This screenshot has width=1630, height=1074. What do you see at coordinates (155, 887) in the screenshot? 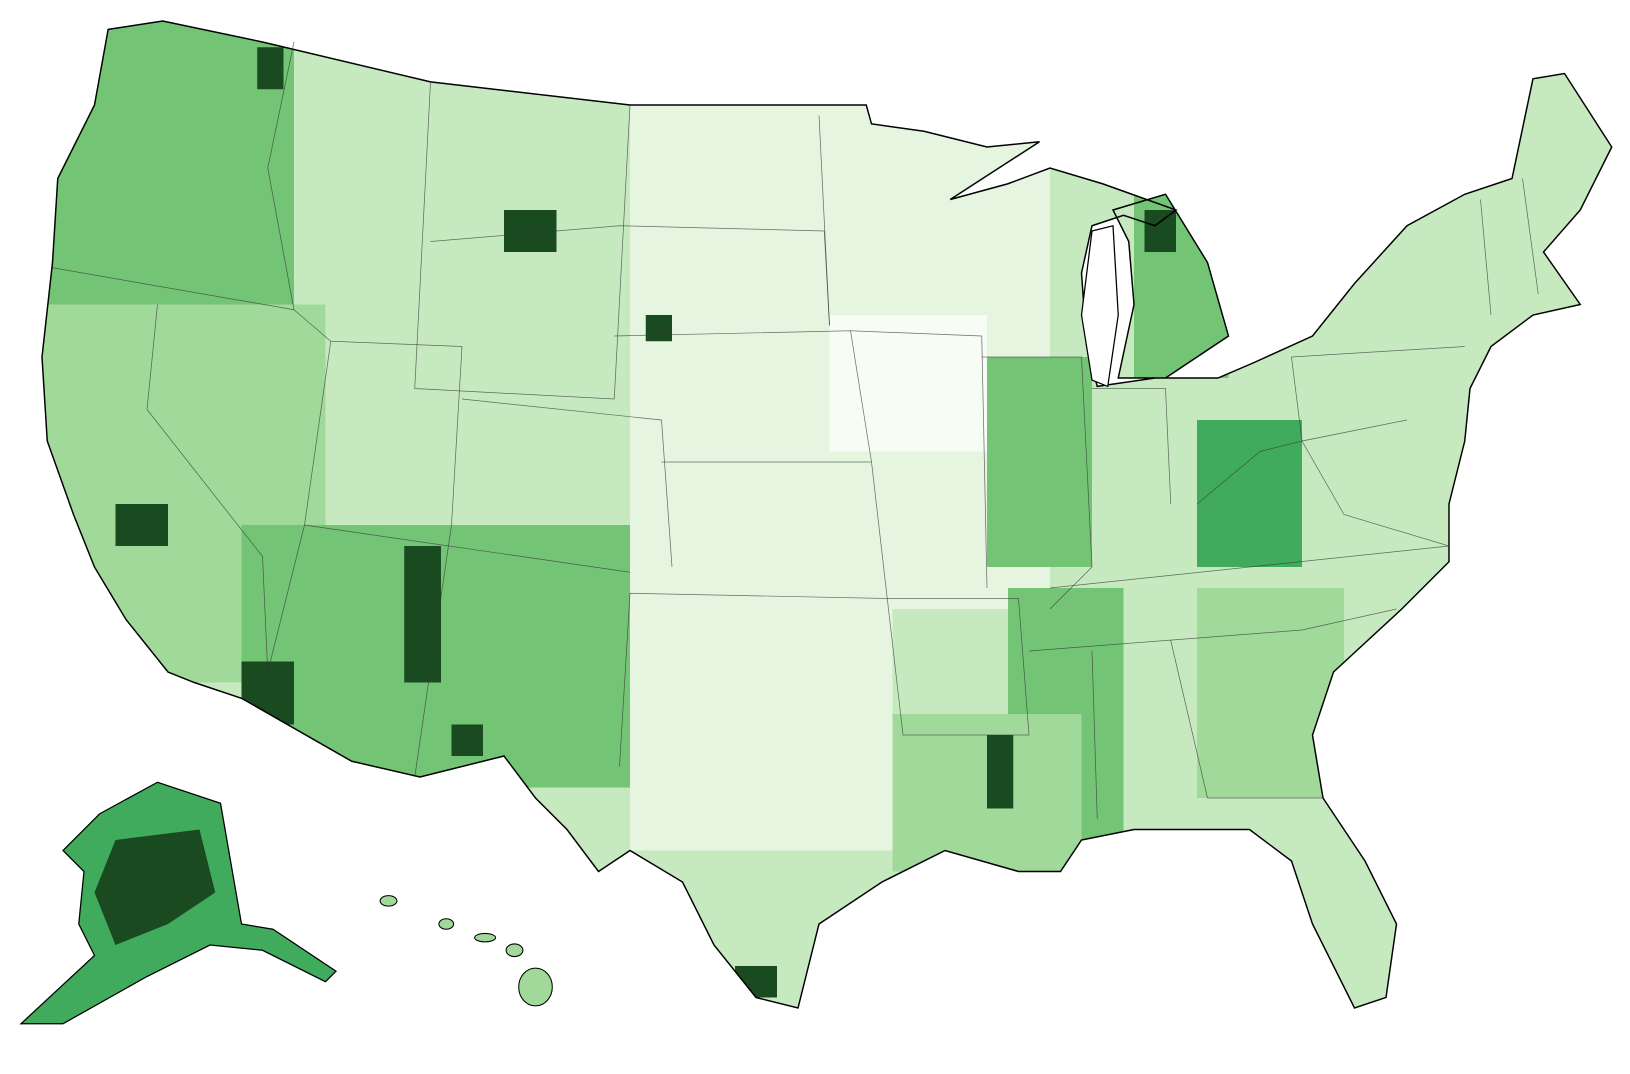
I see `alaska-dark` at bounding box center [155, 887].